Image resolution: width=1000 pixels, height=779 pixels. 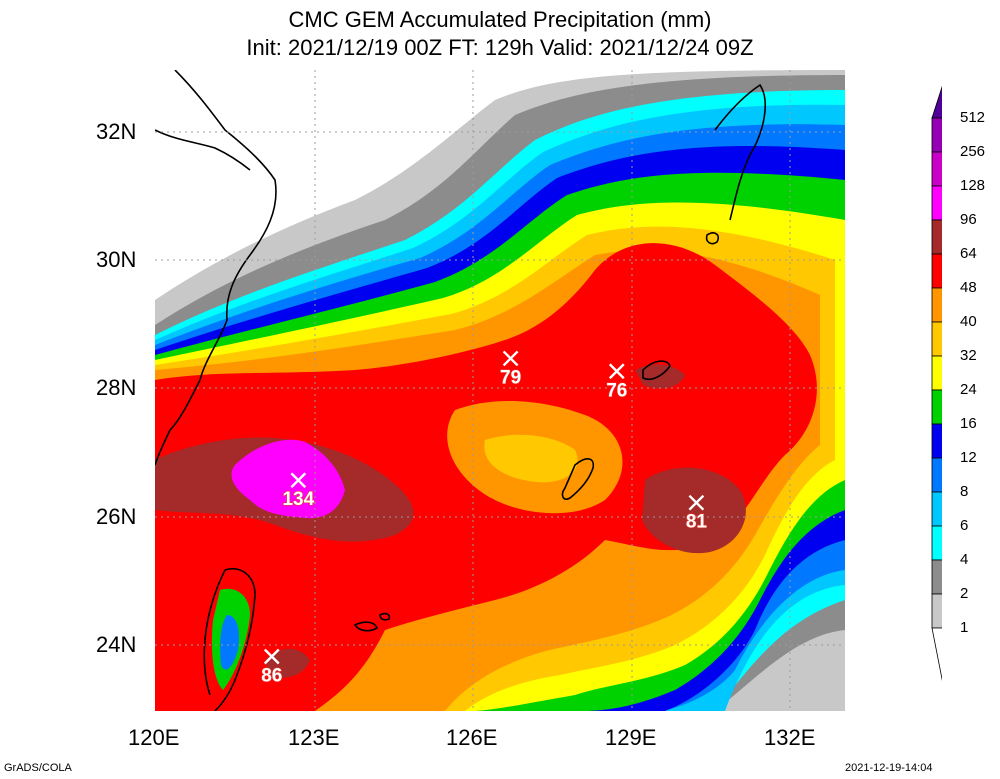 I want to click on maximum-marker: 134, so click(x=298, y=491).